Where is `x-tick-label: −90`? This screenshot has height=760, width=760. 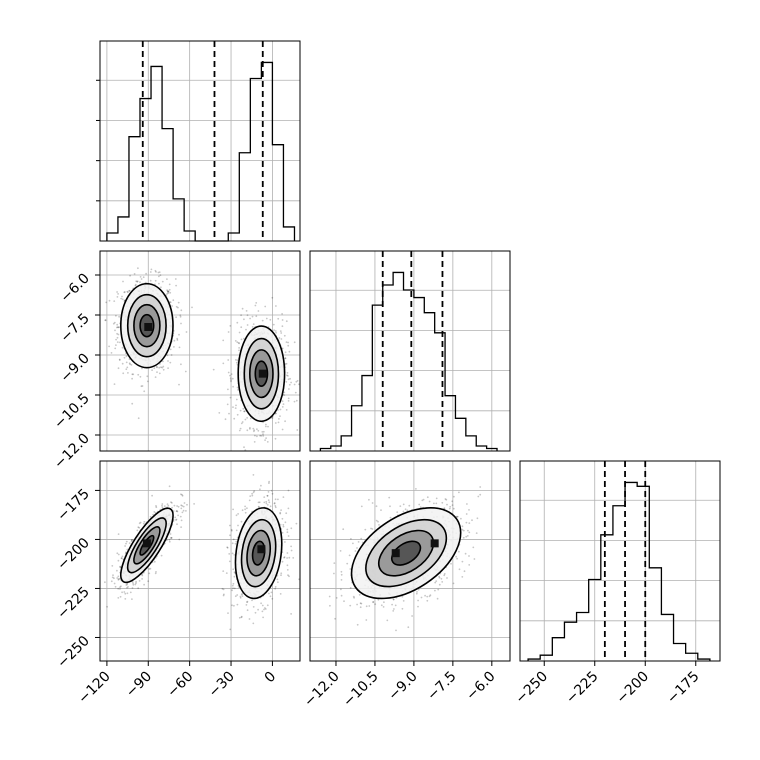
x-tick-label: −90 is located at coordinates (139, 685).